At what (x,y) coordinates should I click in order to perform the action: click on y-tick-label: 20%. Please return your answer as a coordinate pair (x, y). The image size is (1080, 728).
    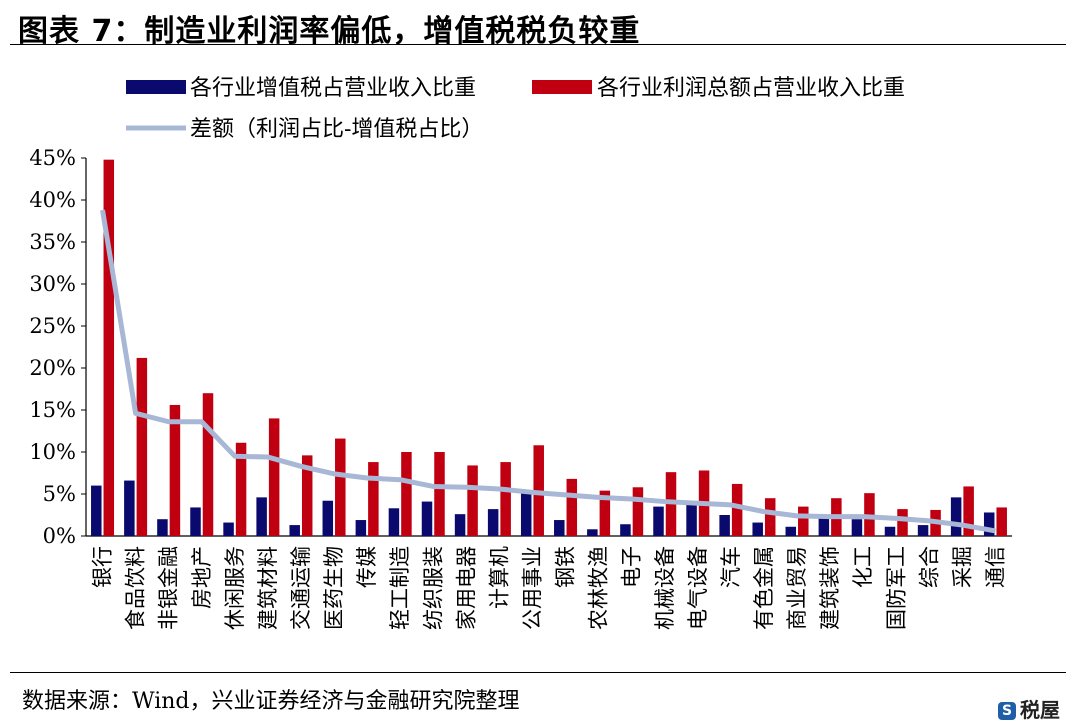
    Looking at the image, I should click on (52, 368).